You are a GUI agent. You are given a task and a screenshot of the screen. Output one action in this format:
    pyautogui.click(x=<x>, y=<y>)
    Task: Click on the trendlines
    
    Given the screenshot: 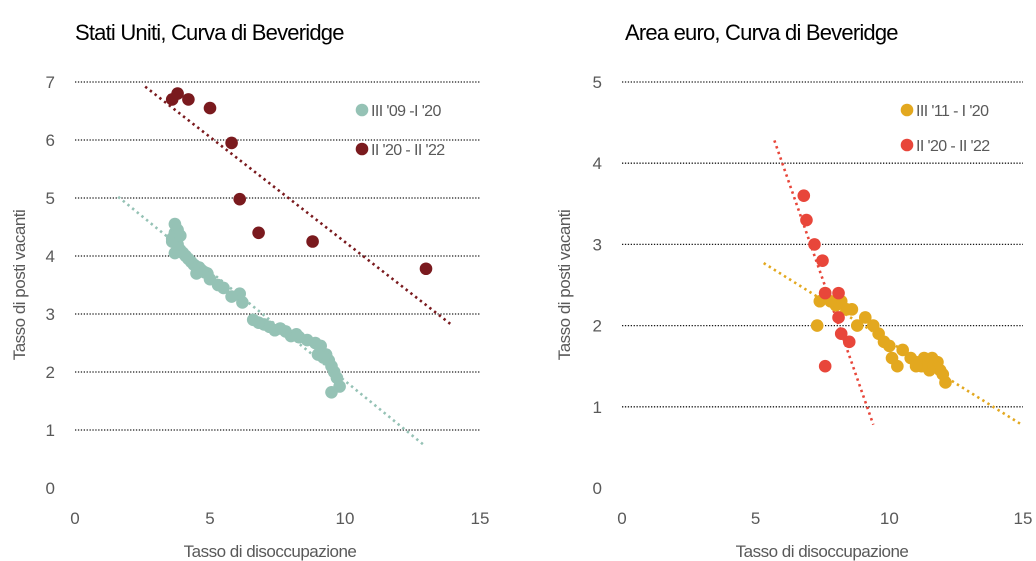 What is the action you would take?
    pyautogui.click(x=893, y=283)
    